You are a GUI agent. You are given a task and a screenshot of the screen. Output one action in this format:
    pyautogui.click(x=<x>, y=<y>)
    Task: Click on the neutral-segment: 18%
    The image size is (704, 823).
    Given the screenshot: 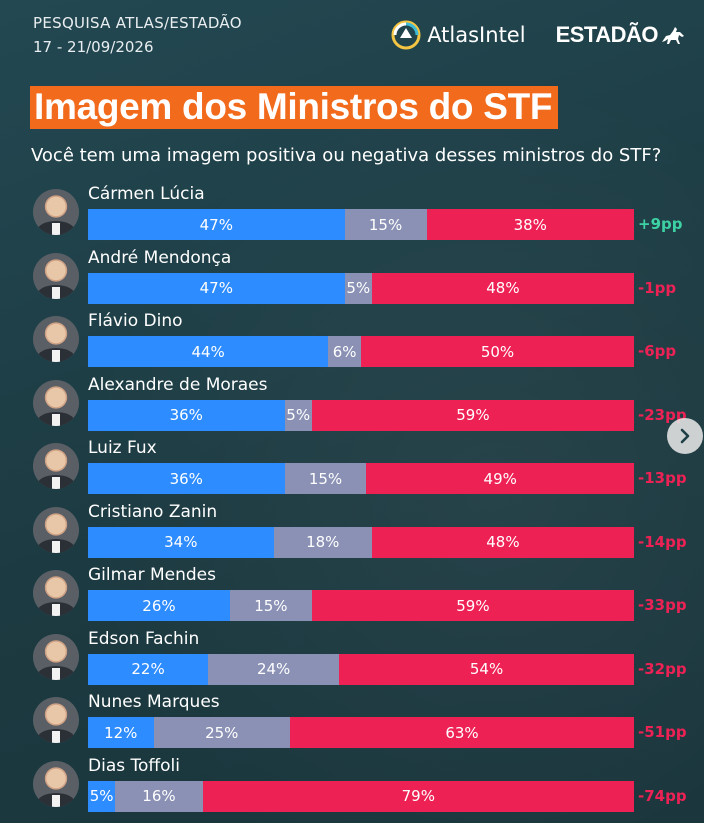 What is the action you would take?
    pyautogui.click(x=322, y=542)
    